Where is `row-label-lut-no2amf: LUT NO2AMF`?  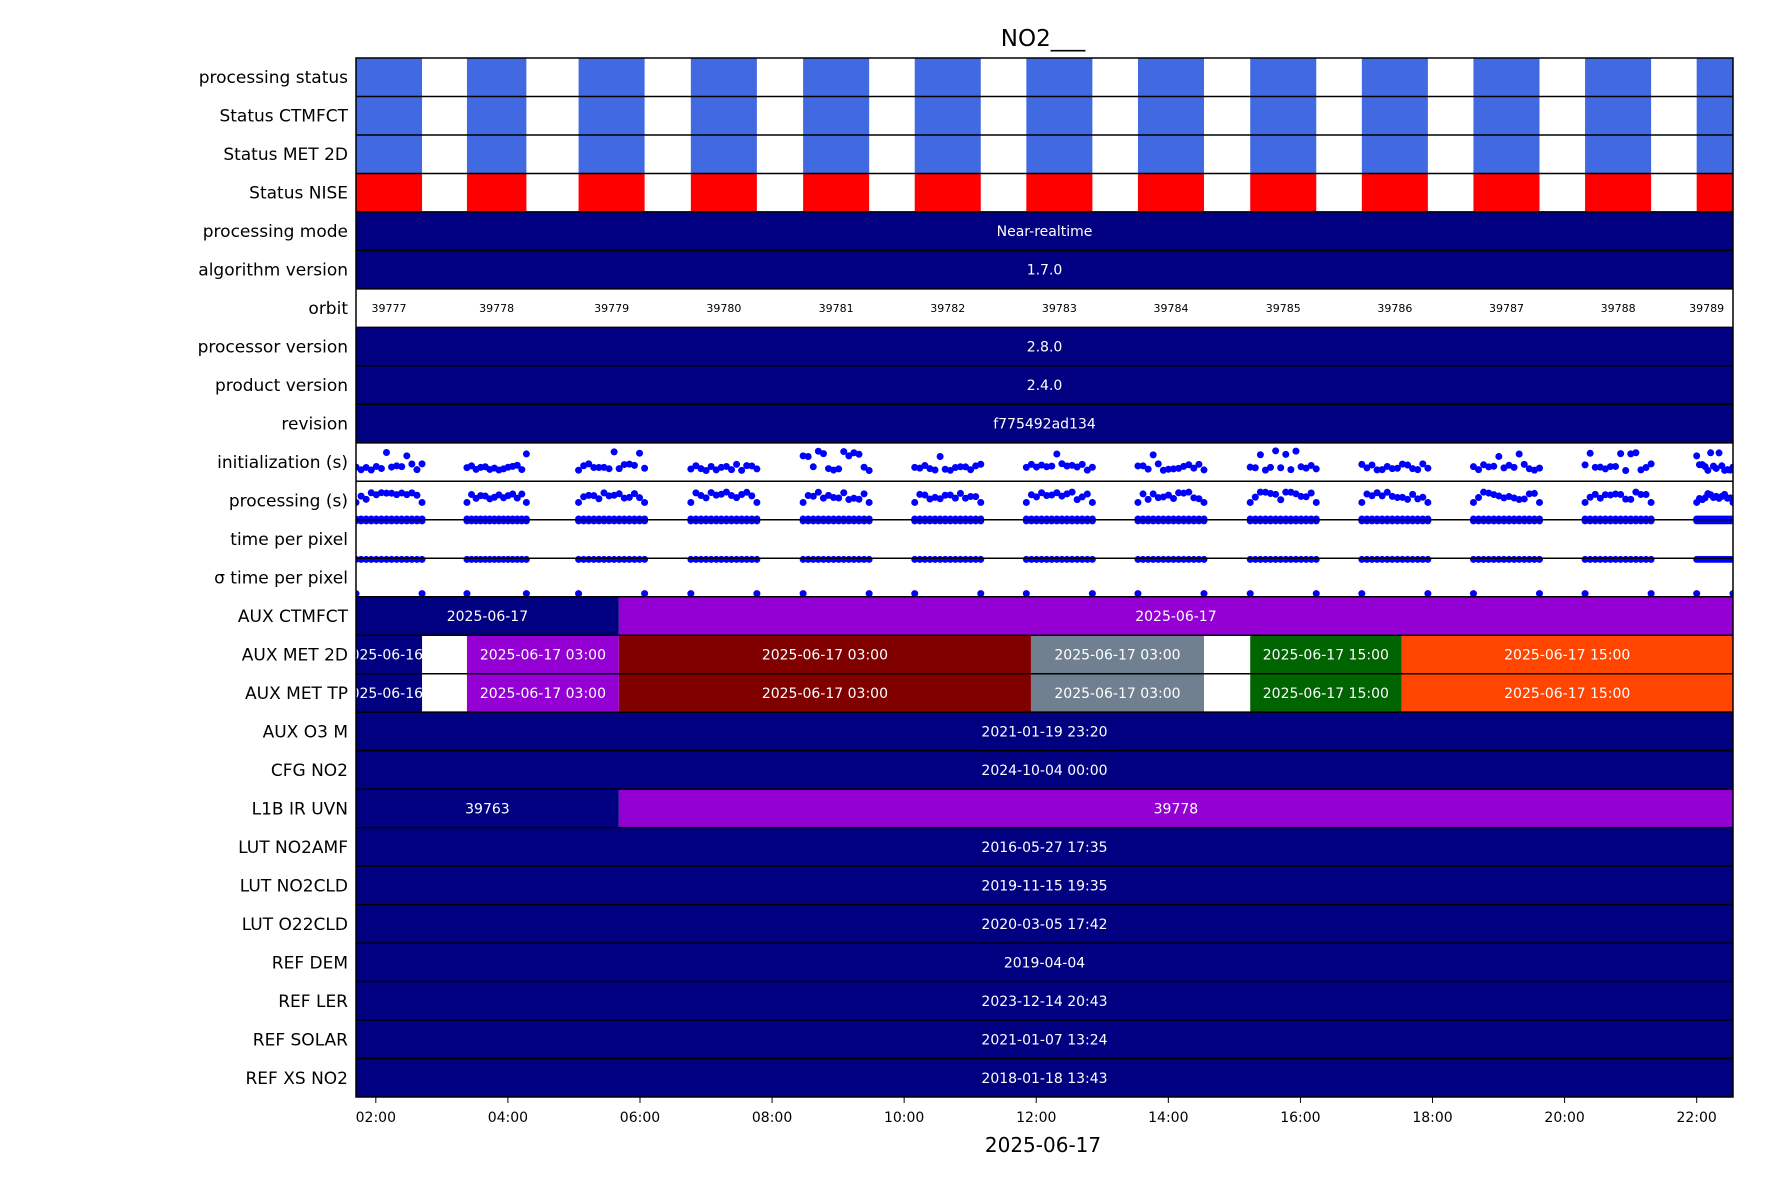
row-label-lut-no2amf: LUT NO2AMF is located at coordinates (293, 848).